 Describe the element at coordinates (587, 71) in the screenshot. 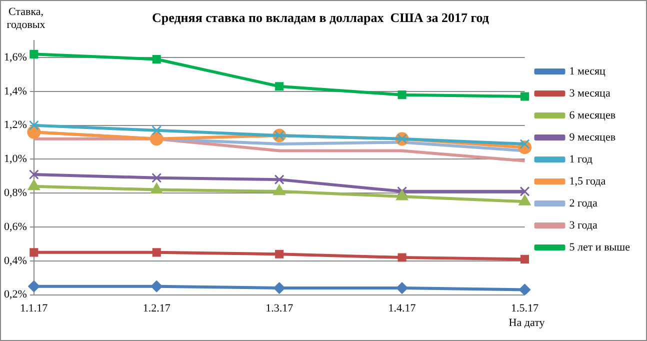

I see `legend-label: 1 месяц` at that location.